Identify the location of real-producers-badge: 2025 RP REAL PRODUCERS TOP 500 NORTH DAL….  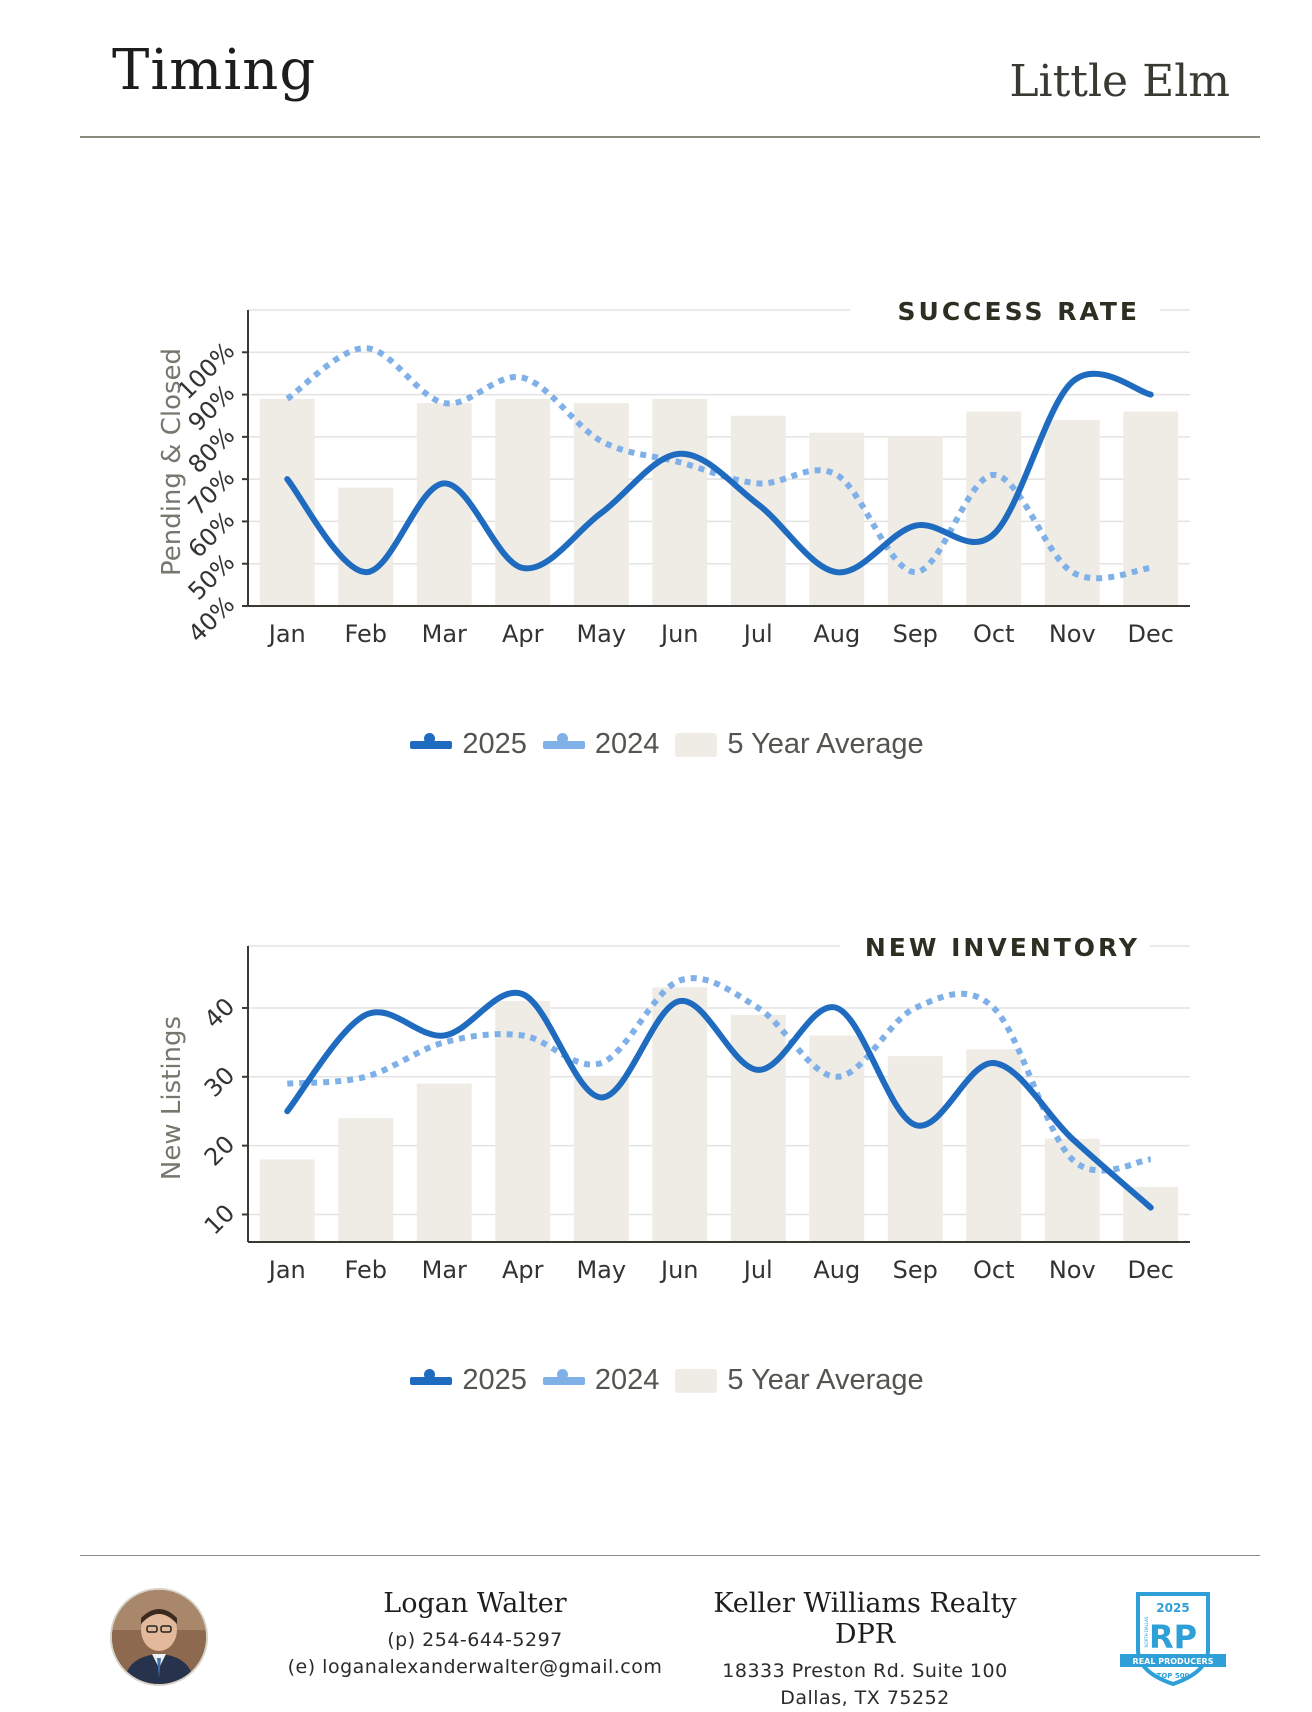
(1173, 1638).